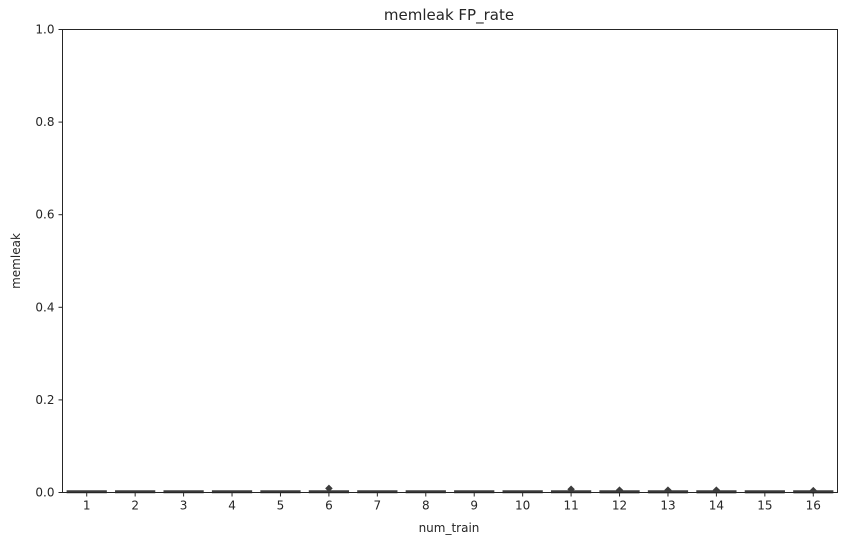 This screenshot has height=549, width=846. What do you see at coordinates (184, 506) in the screenshot?
I see `x-tick-label: 3` at bounding box center [184, 506].